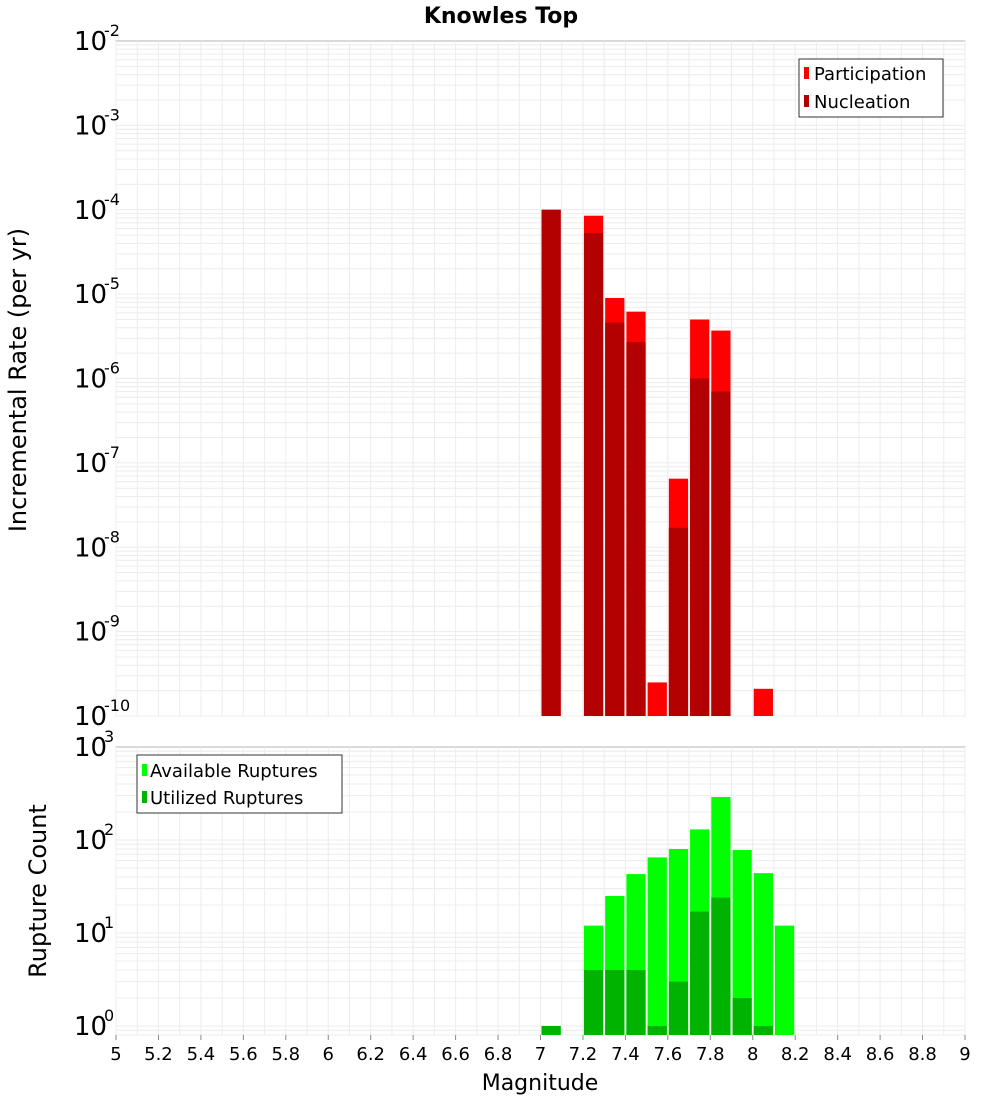 The height and width of the screenshot is (1100, 1000). What do you see at coordinates (657, 463) in the screenshot?
I see `rate-bars` at bounding box center [657, 463].